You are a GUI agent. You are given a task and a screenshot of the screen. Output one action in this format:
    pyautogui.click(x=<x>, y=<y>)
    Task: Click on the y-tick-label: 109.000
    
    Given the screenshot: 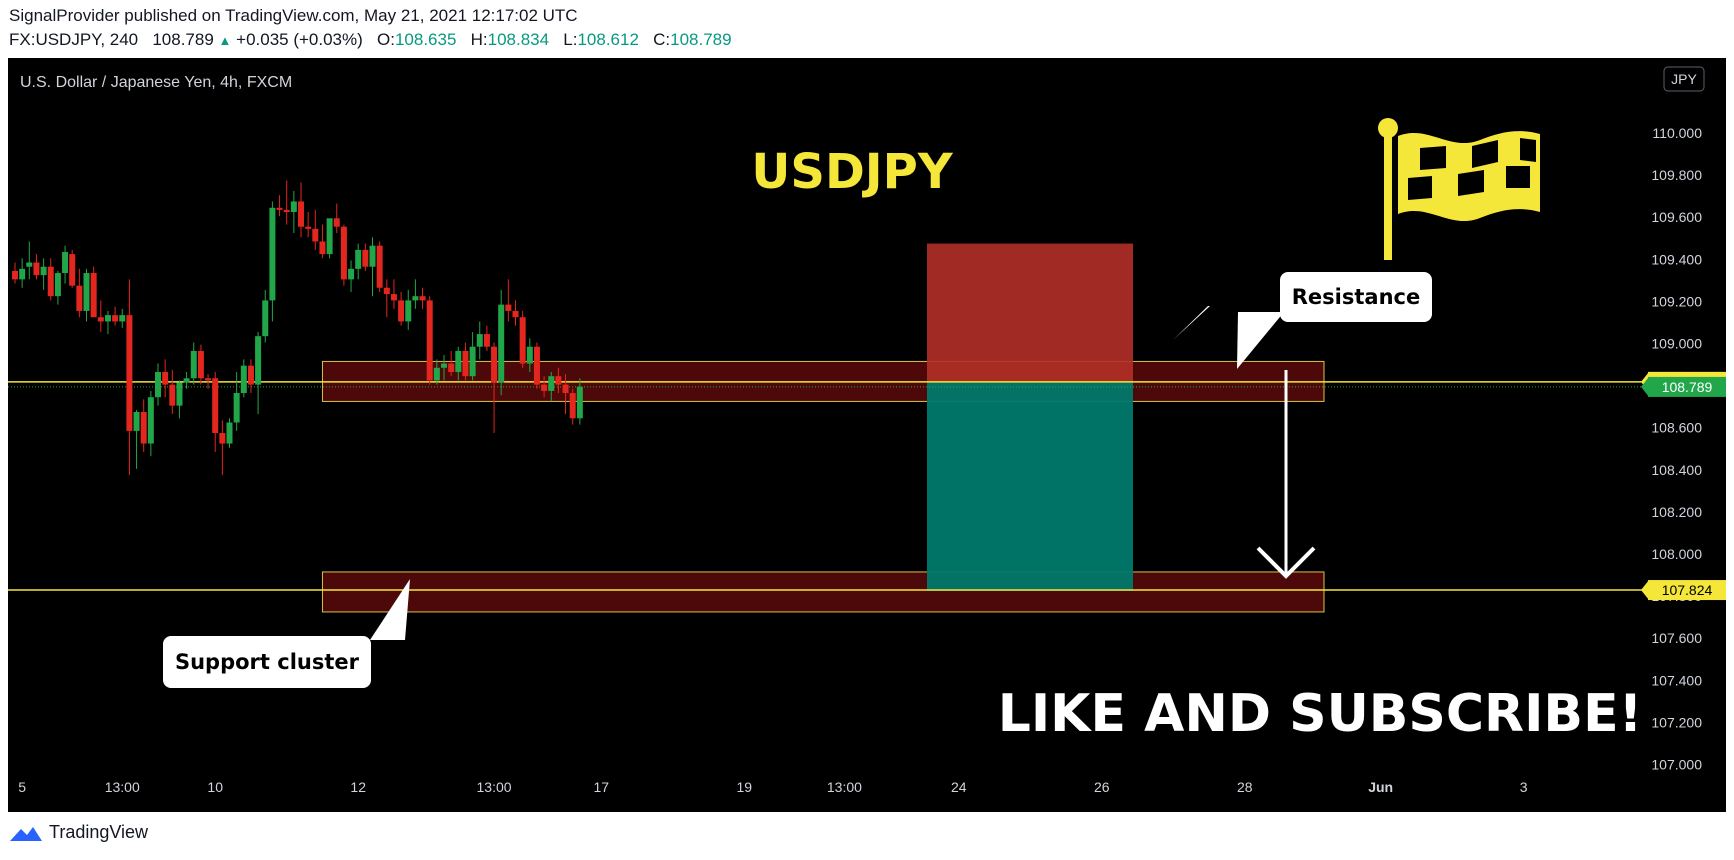 What is the action you would take?
    pyautogui.click(x=1676, y=344)
    